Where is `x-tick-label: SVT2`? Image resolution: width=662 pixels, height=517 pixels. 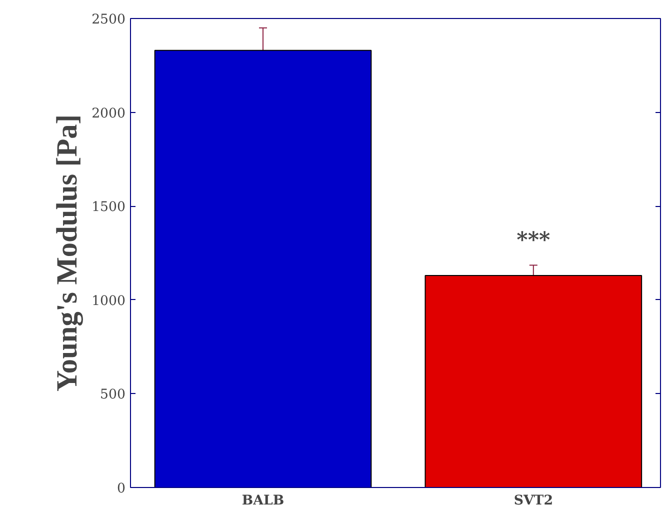 x-tick-label: SVT2 is located at coordinates (533, 500).